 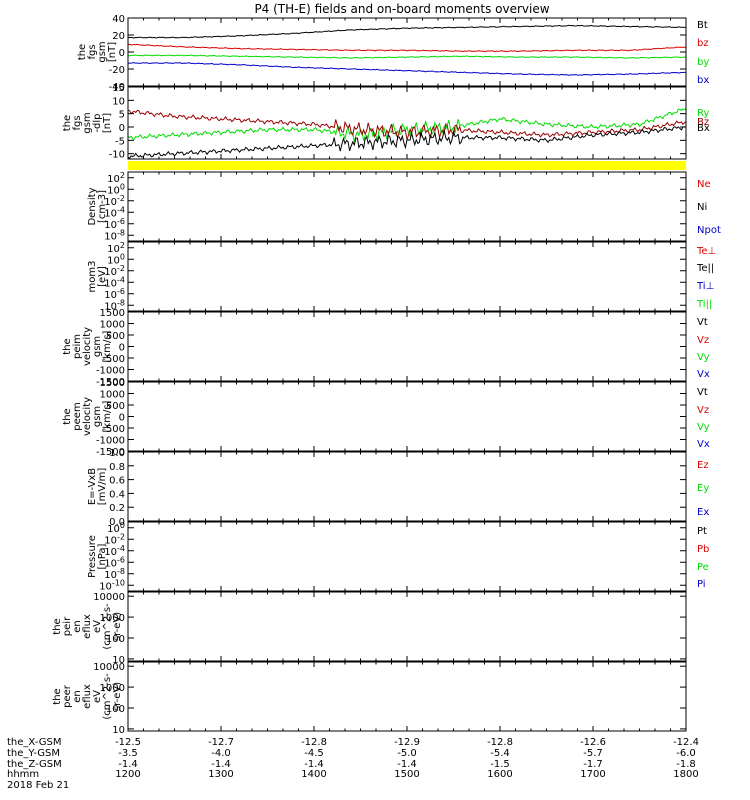 What do you see at coordinates (220, 774) in the screenshot?
I see `x-tick-label: 1300` at bounding box center [220, 774].